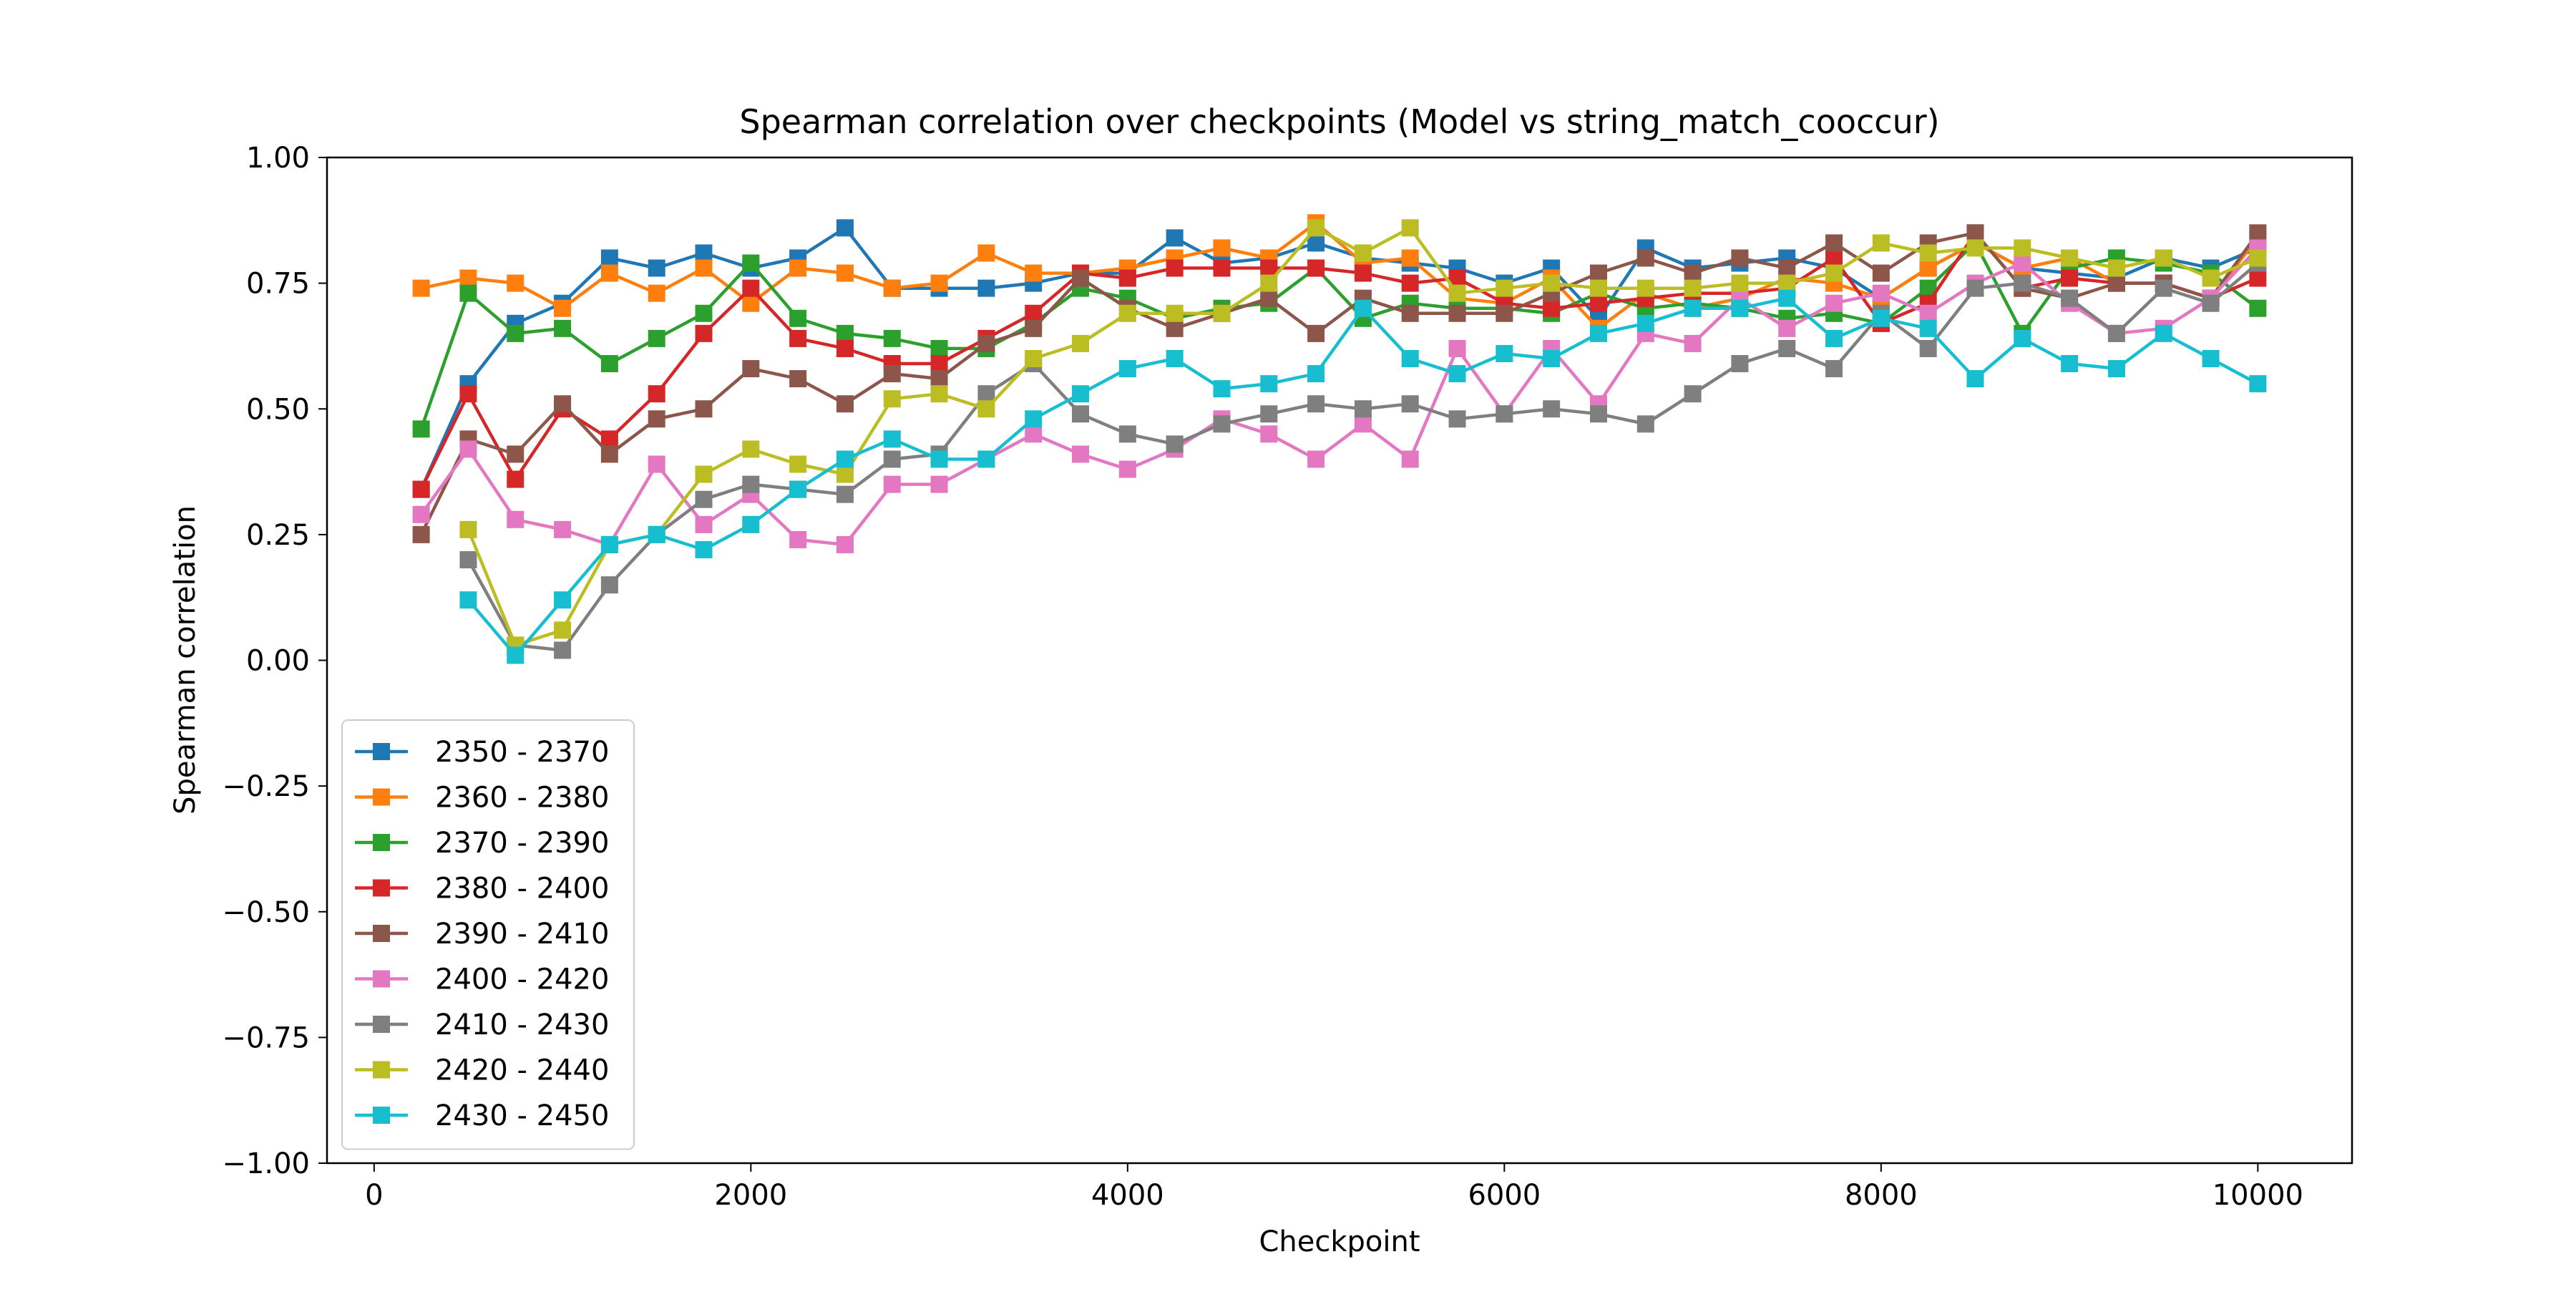 The image size is (2576, 1292). What do you see at coordinates (522, 1070) in the screenshot?
I see `legend-label: 2420 - 2440` at bounding box center [522, 1070].